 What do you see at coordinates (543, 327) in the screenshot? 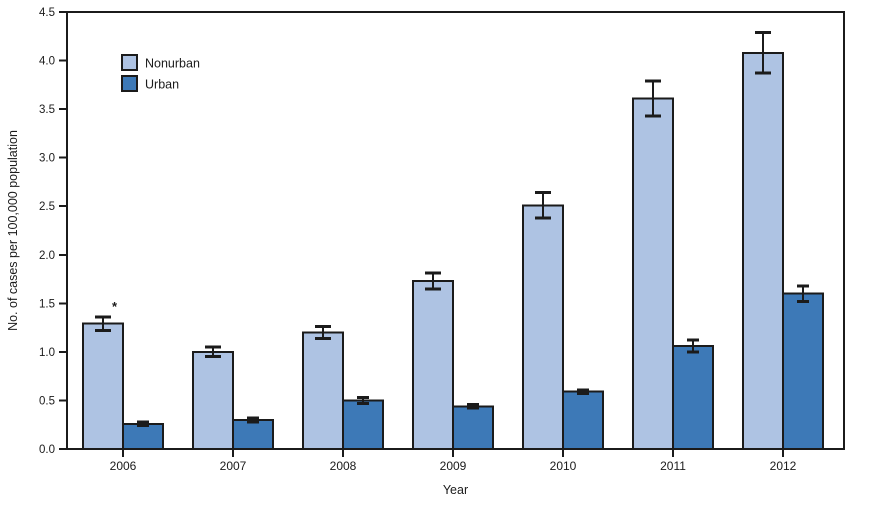
I see `bar-nonurban-2010` at bounding box center [543, 327].